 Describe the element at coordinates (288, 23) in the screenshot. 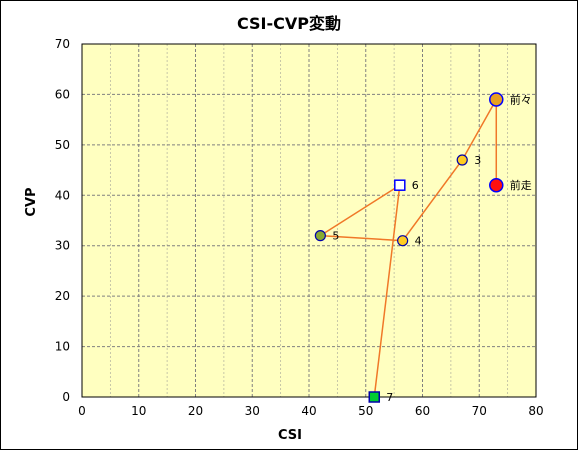

I see `chart-title: CSI-CVP変動` at that location.